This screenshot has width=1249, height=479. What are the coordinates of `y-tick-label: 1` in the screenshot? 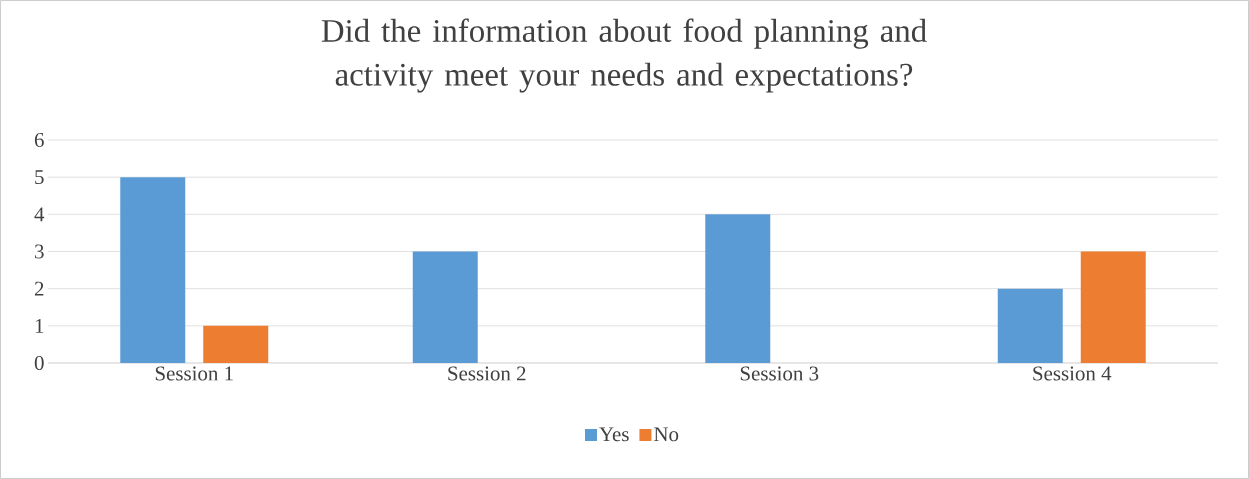 It's located at (39, 325).